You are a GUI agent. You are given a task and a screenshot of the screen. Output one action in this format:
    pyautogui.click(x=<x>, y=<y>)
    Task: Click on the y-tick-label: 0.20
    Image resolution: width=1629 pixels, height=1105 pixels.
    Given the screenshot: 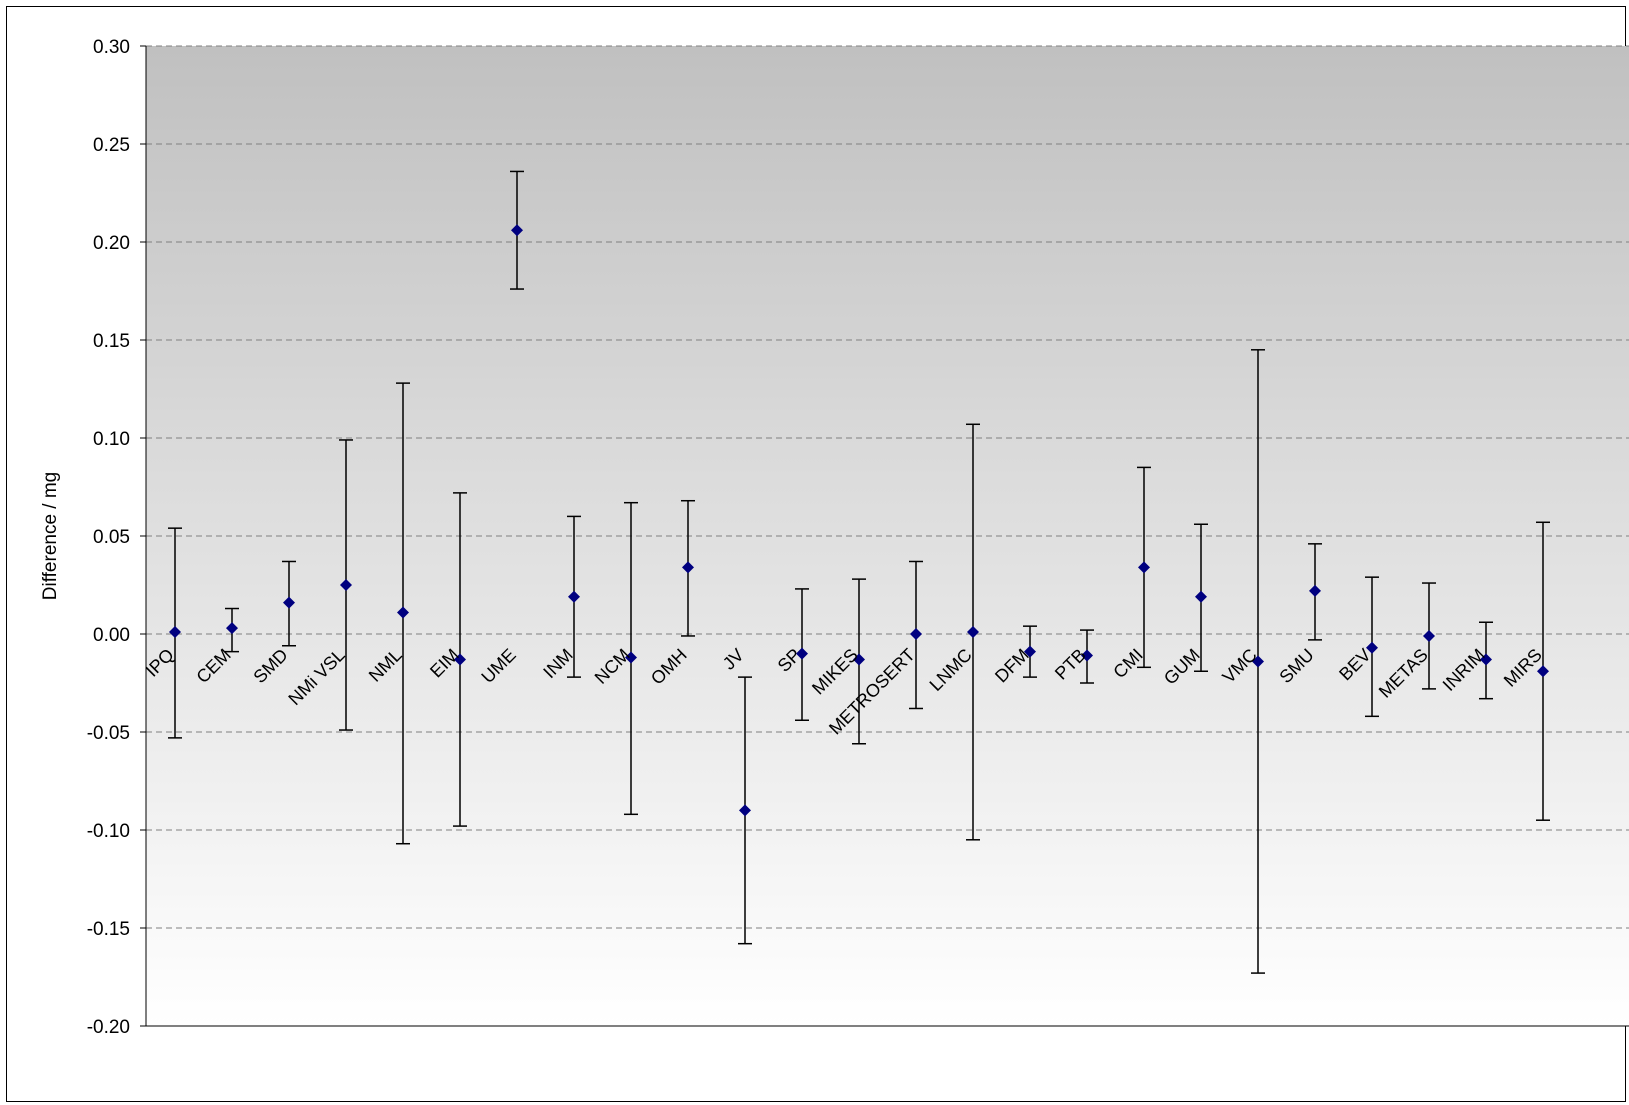 What is the action you would take?
    pyautogui.click(x=111, y=243)
    